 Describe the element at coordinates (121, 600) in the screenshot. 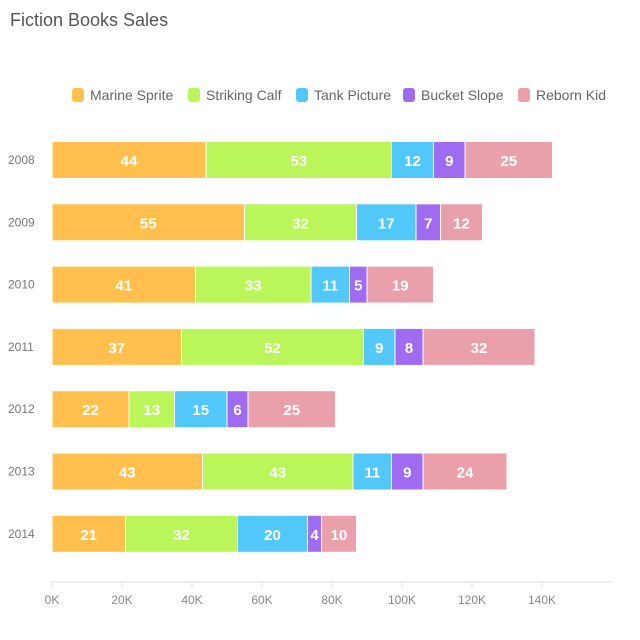

I see `x-tick-label: 20K` at that location.